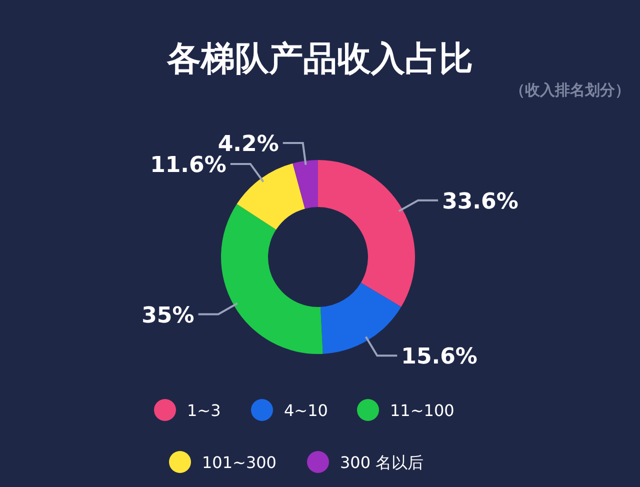 This screenshot has width=640, height=487. I want to click on legend-label: 4~10, so click(306, 410).